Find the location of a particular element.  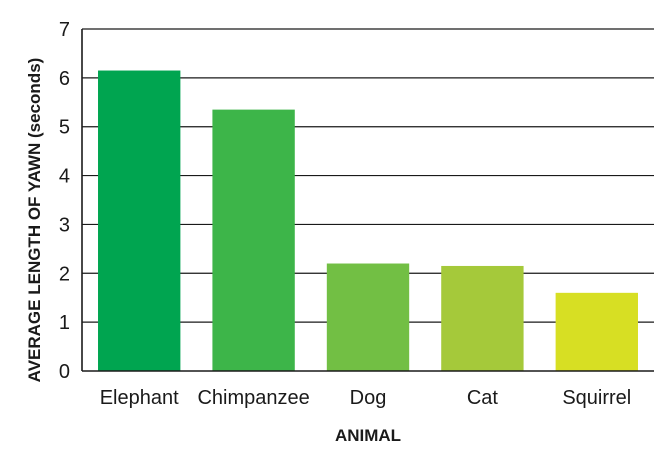

y-tick-label: 6 is located at coordinates (64, 79).